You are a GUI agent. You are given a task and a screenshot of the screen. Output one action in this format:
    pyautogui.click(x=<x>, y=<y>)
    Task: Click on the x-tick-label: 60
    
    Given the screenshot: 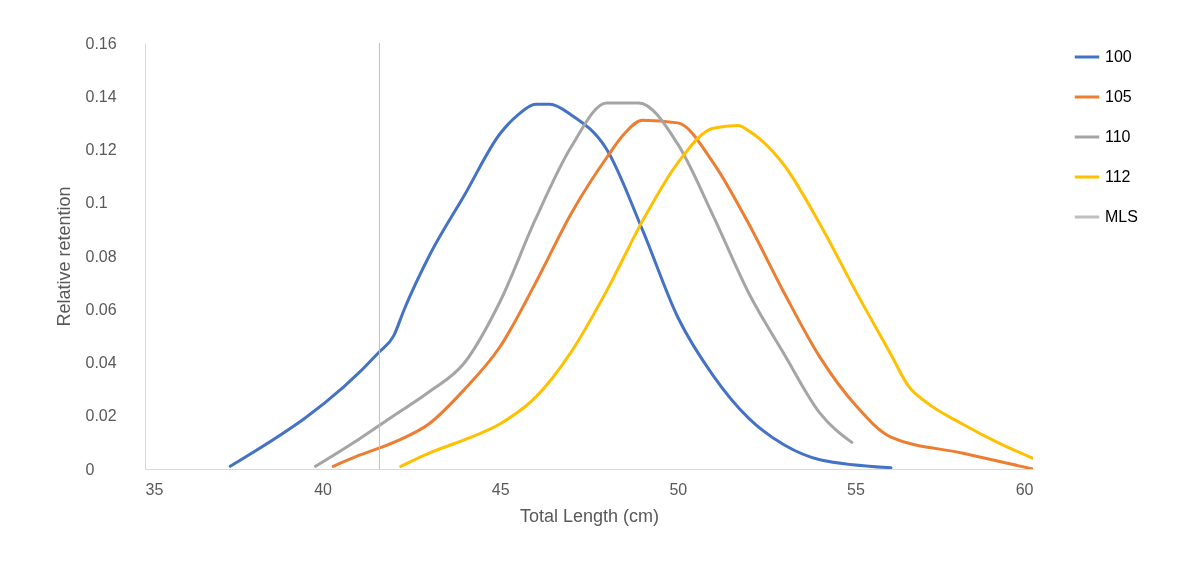 What is the action you would take?
    pyautogui.click(x=1024, y=489)
    